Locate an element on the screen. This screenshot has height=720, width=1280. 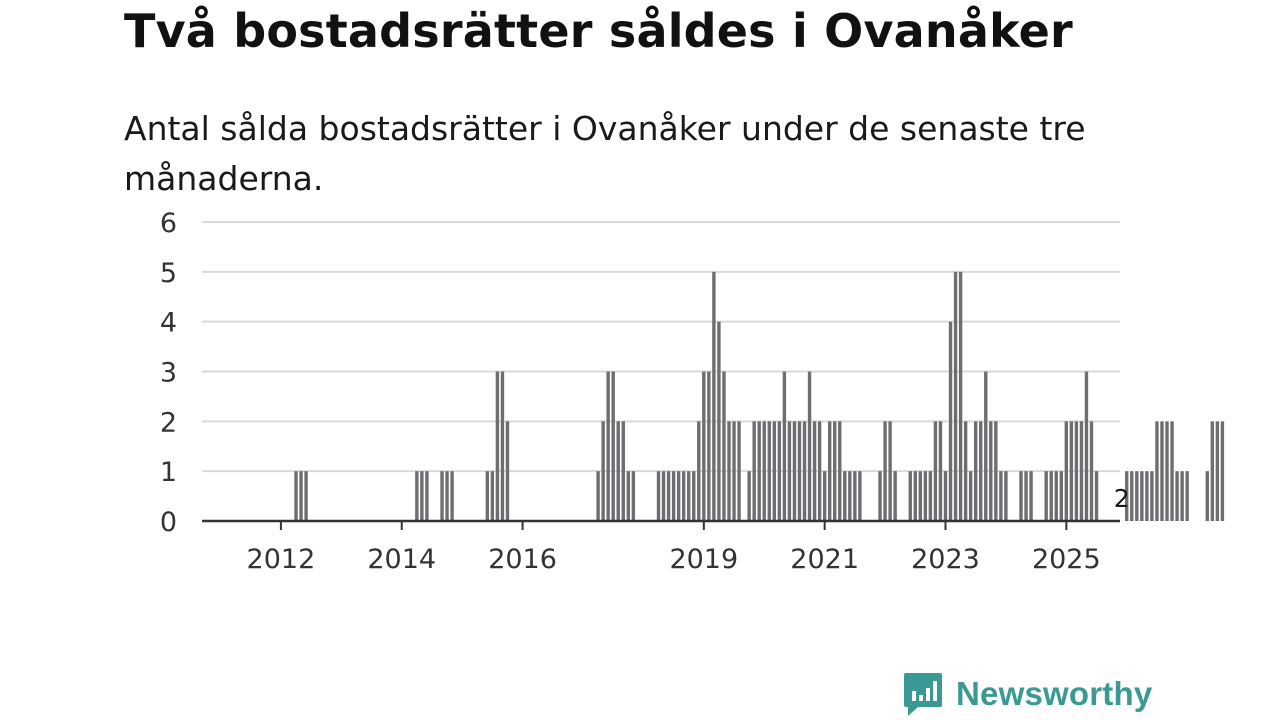
y-tick-label: 0 is located at coordinates (168, 522).